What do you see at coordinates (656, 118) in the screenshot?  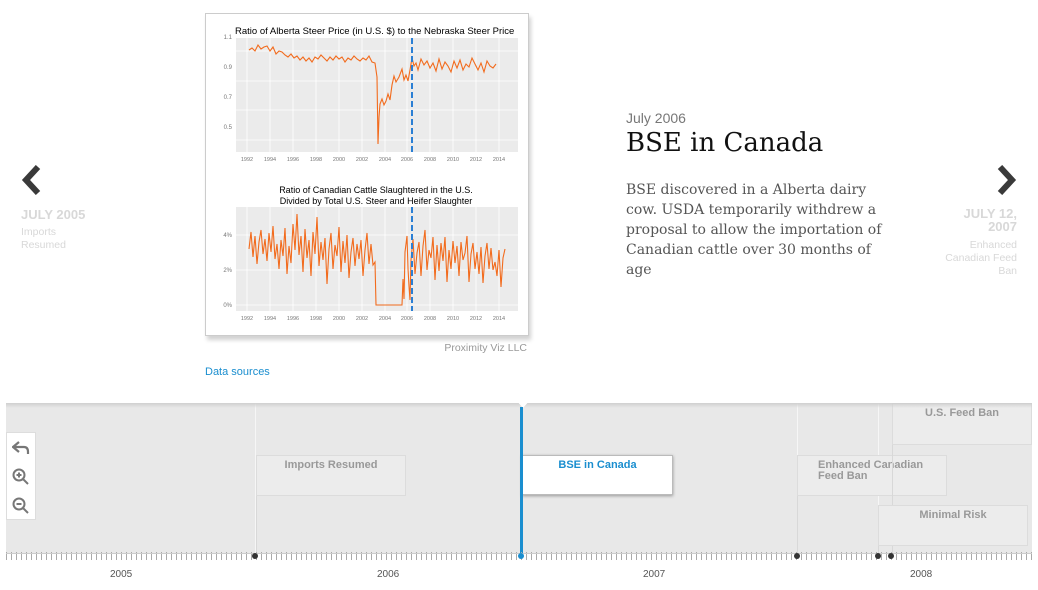 I see `slide-date: July 2006` at bounding box center [656, 118].